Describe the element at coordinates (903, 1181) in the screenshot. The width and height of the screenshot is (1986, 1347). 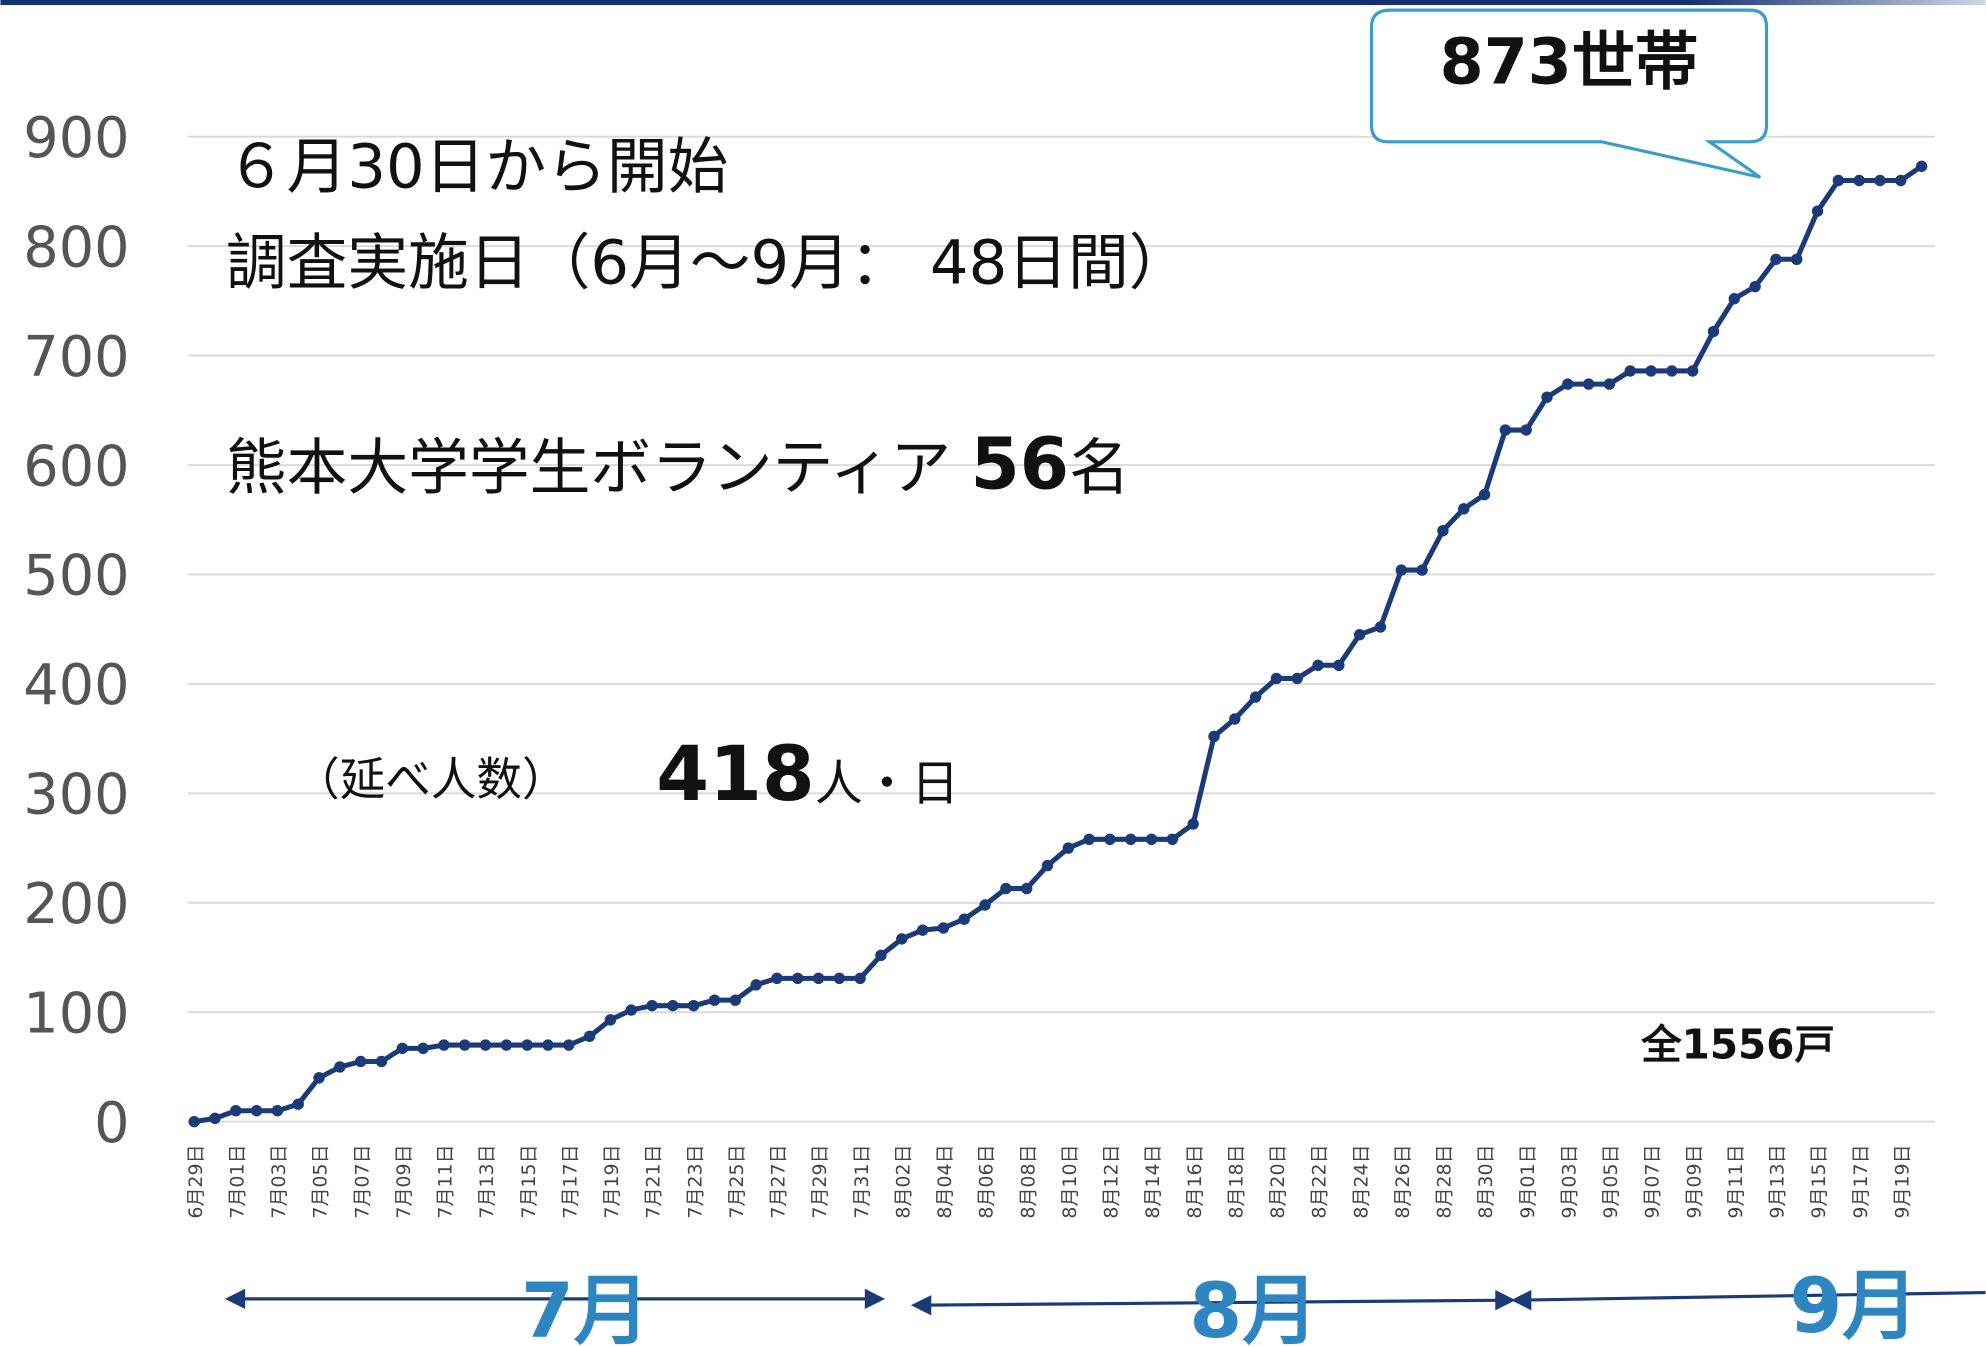
I see `x-tick-label: 8月02日` at that location.